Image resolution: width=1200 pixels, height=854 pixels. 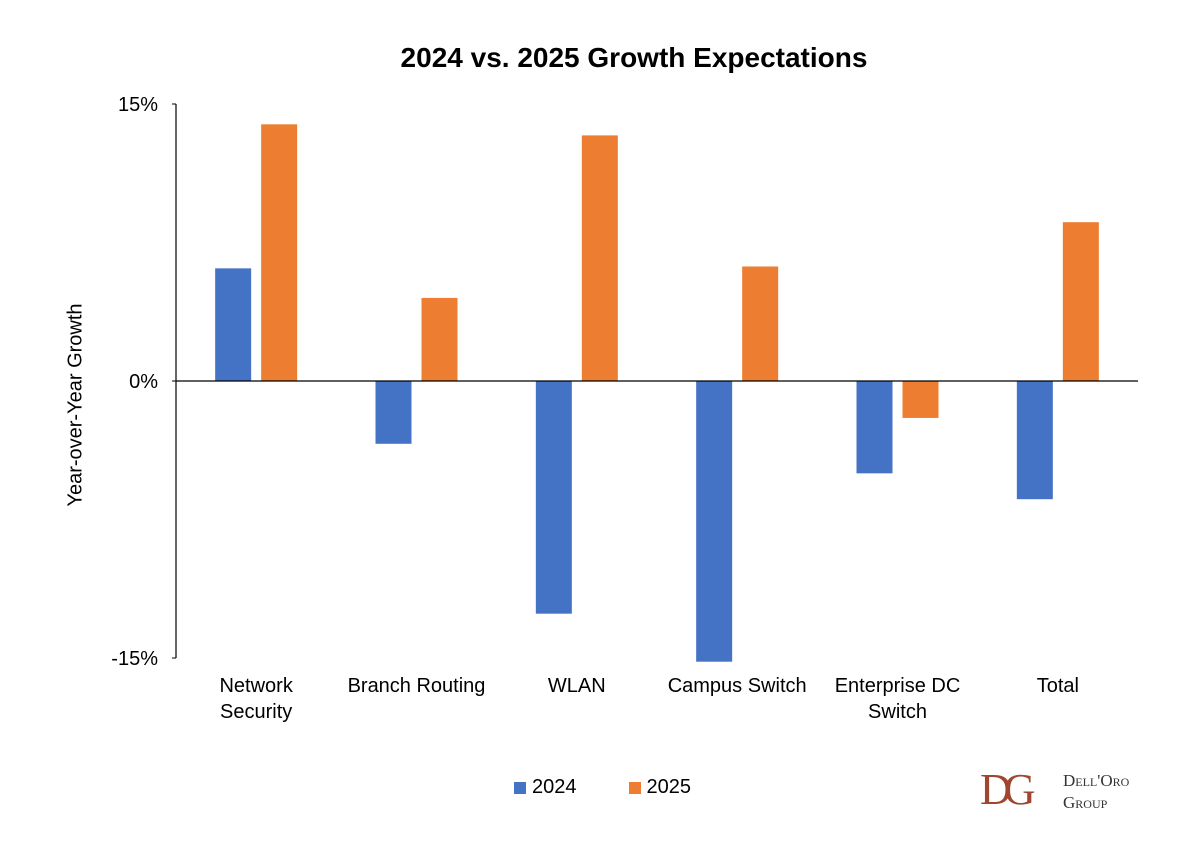 I want to click on legend: 2024 2025, so click(x=628, y=787).